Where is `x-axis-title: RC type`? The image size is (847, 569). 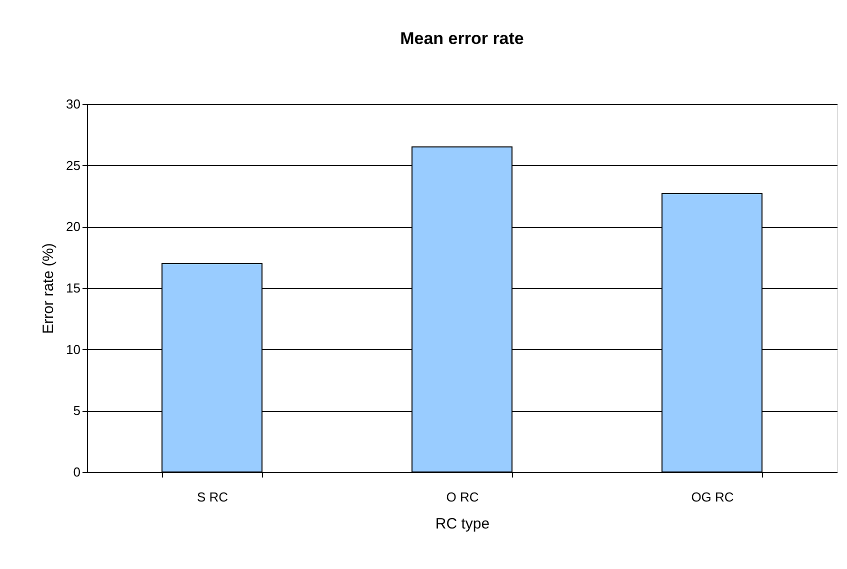
x-axis-title: RC type is located at coordinates (462, 524).